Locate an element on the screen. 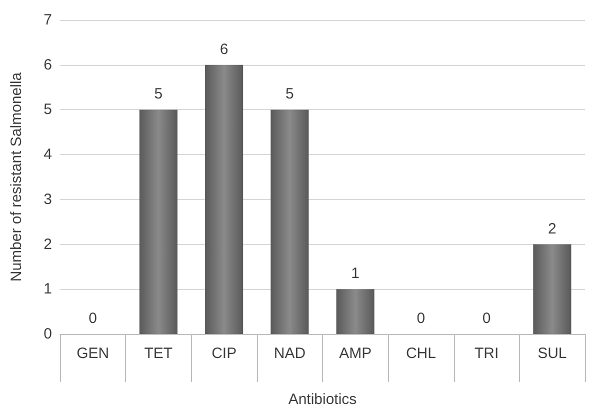 Image resolution: width=597 pixels, height=412 pixels. y-tick-label: 1 is located at coordinates (48, 289).